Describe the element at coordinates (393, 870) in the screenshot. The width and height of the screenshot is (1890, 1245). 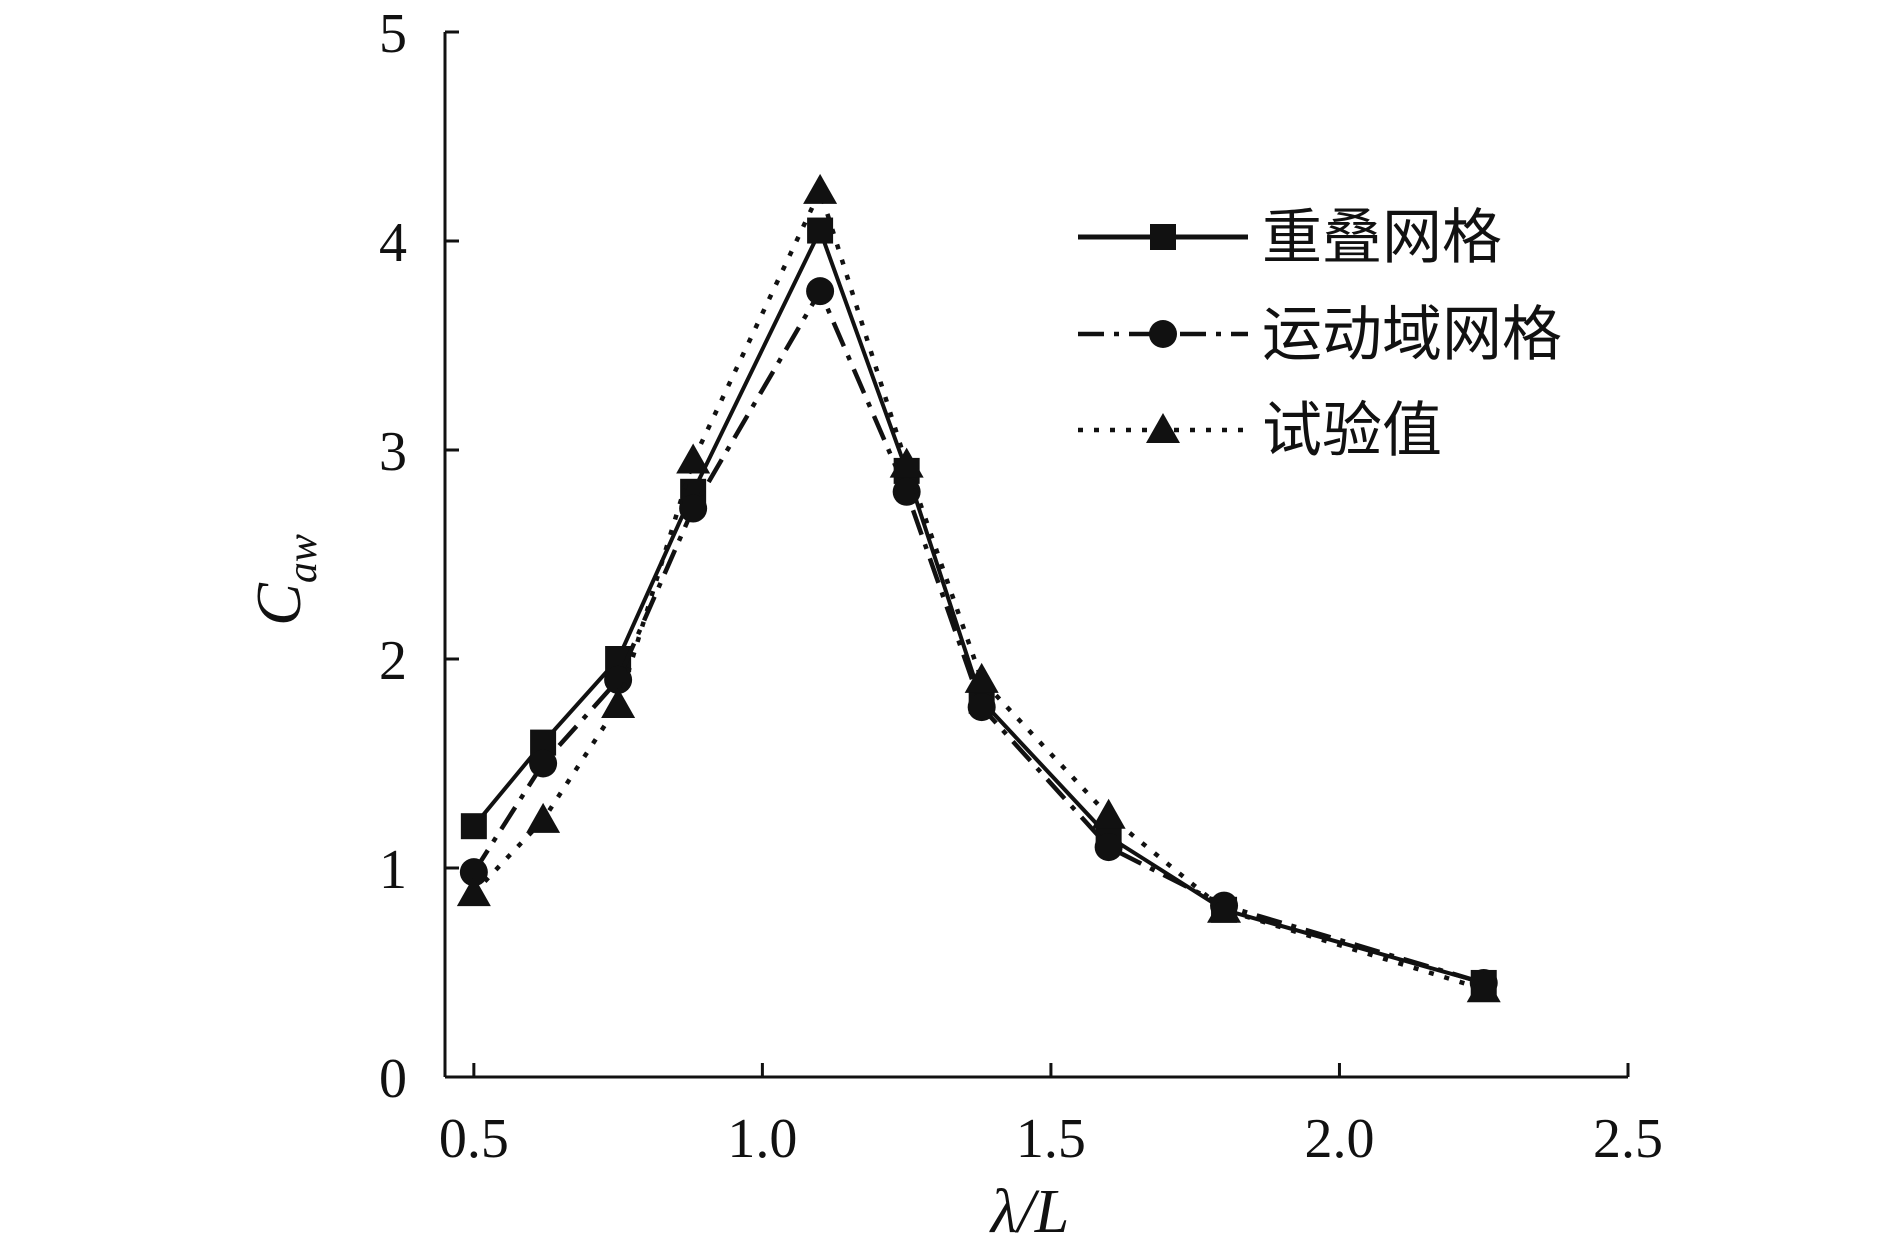
I see `y-tick-label: 1` at that location.